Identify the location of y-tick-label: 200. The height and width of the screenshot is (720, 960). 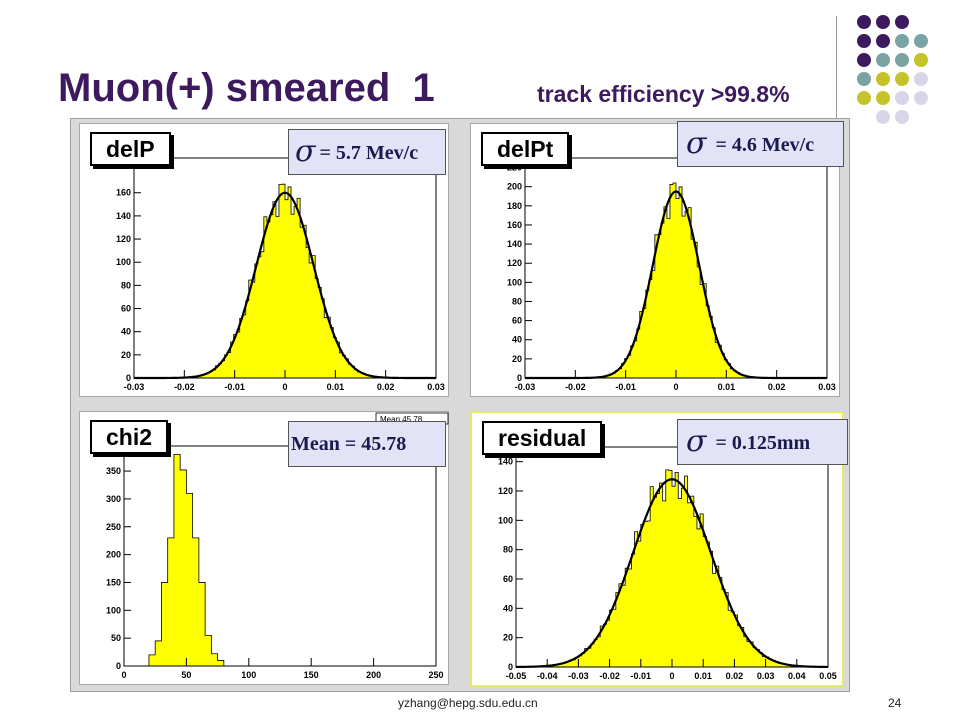
(514, 187).